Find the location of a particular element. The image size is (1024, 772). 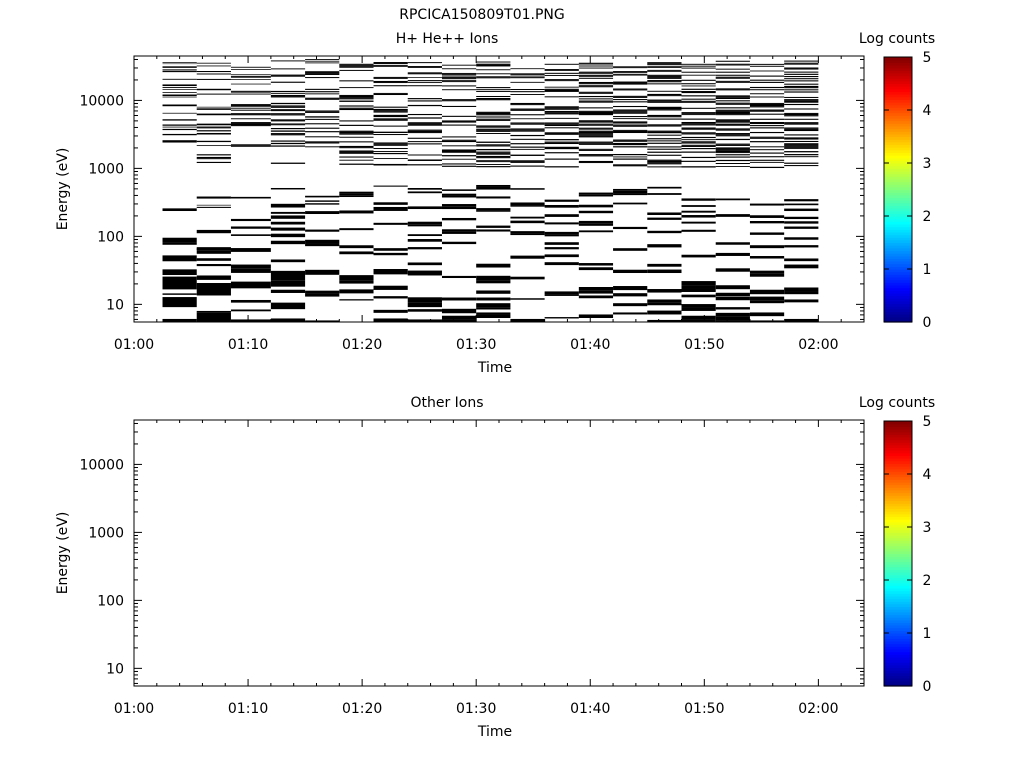

y-tick-label: 10000 is located at coordinates (101, 101).